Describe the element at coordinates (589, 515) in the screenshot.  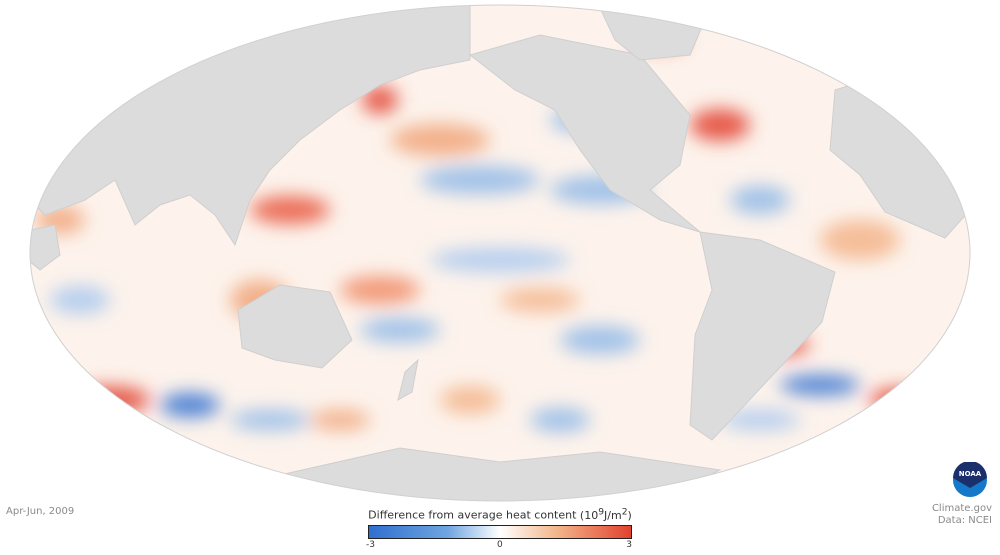
I see `unit-prefix: (10` at that location.